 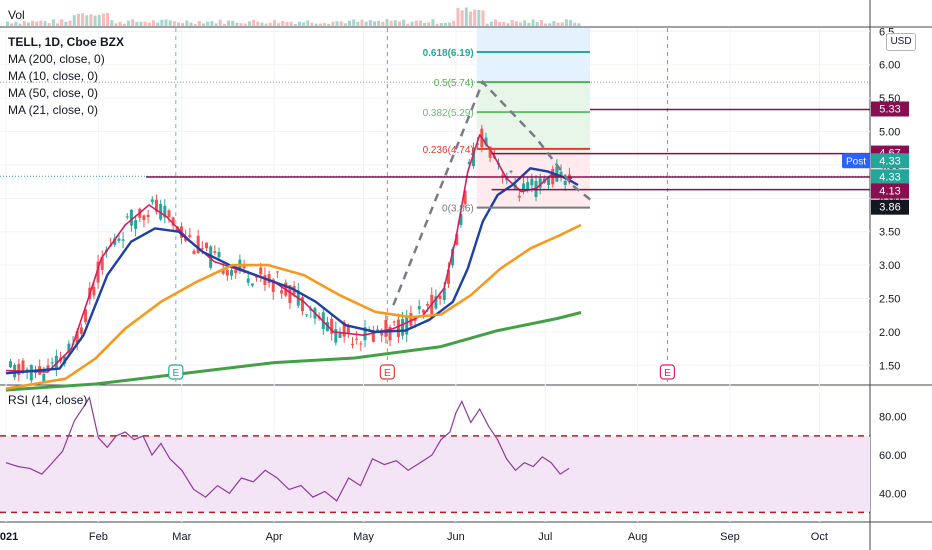 I want to click on time-tick-label: Jul, so click(x=545, y=537).